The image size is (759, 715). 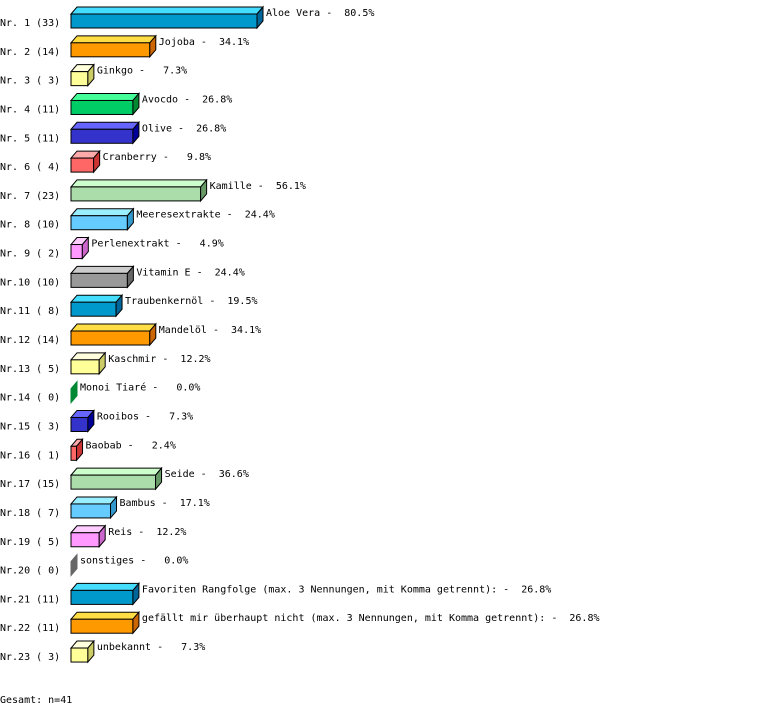 I want to click on data-label: Rooibos - 7.3%, so click(x=145, y=416).